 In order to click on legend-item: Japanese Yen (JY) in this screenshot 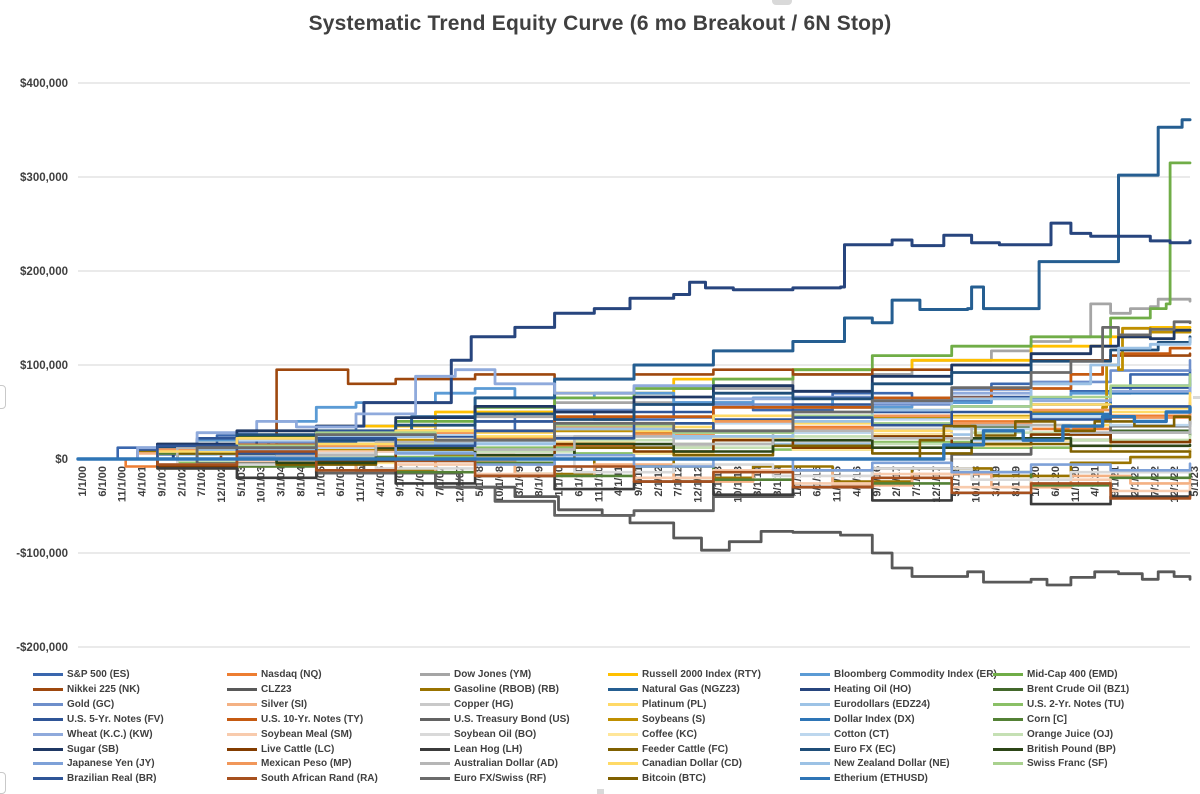, I will do `click(94, 763)`.